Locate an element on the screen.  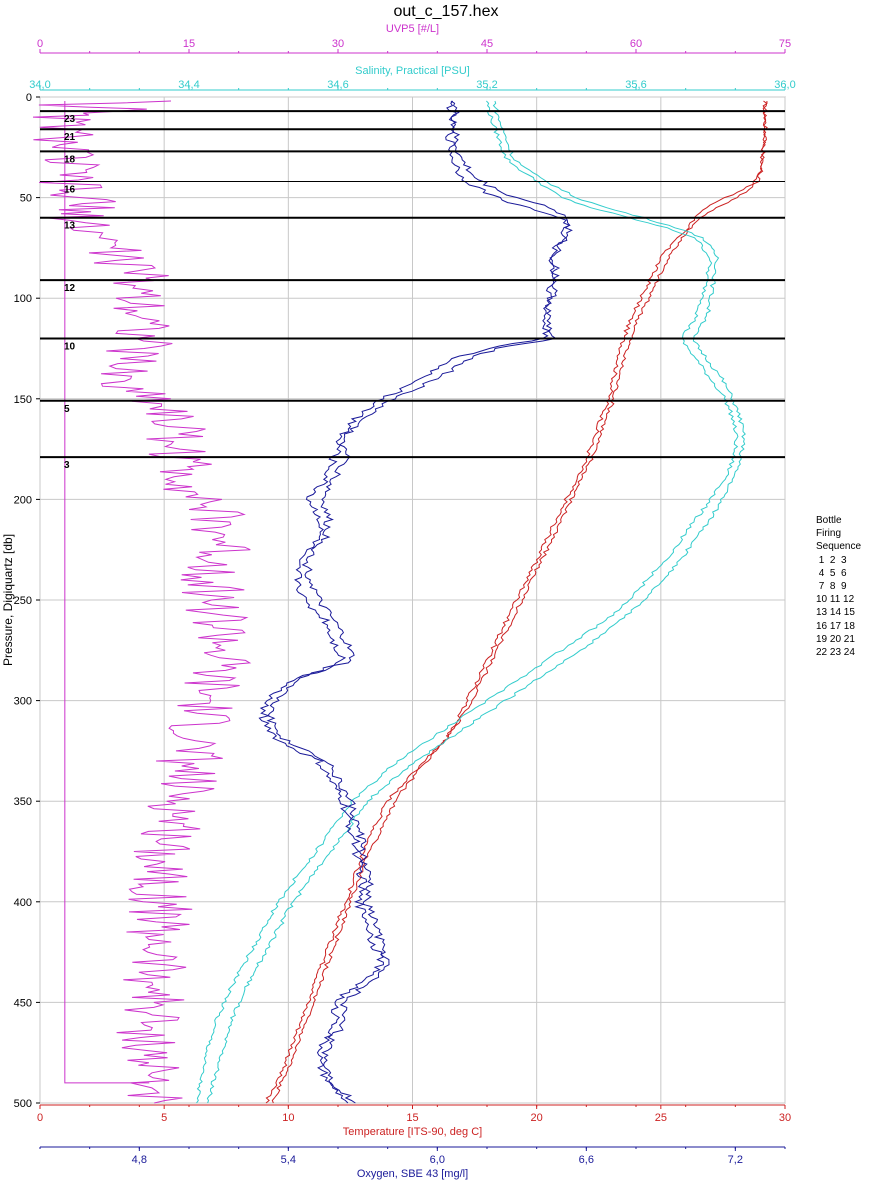
uvp-axis-label: UVP5 [#/L] is located at coordinates (412, 29).